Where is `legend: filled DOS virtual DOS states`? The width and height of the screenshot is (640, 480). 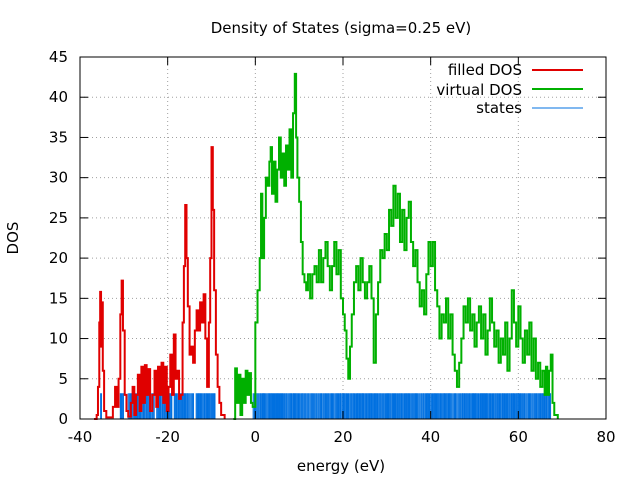 legend: filled DOS virtual DOS states is located at coordinates (509, 89).